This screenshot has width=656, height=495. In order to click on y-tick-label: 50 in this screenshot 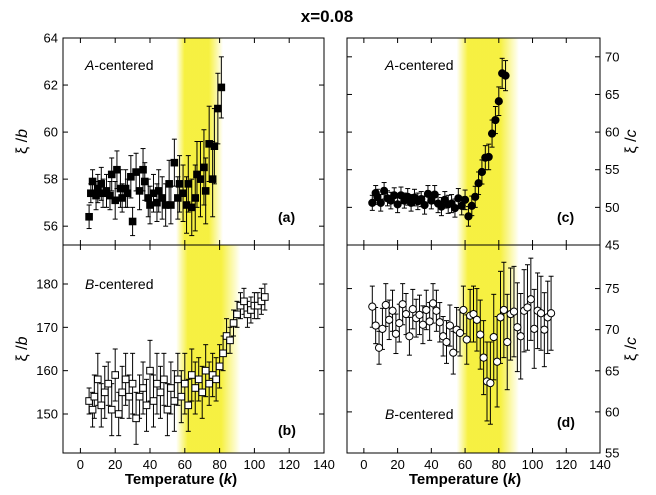, I will do `click(612, 207)`.